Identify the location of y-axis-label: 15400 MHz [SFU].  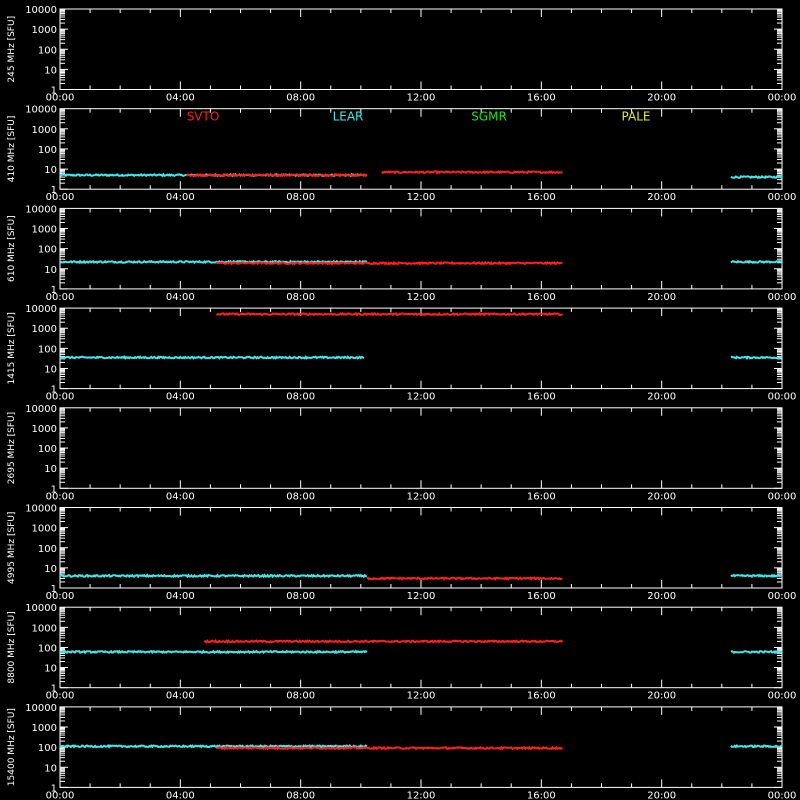
(12, 747).